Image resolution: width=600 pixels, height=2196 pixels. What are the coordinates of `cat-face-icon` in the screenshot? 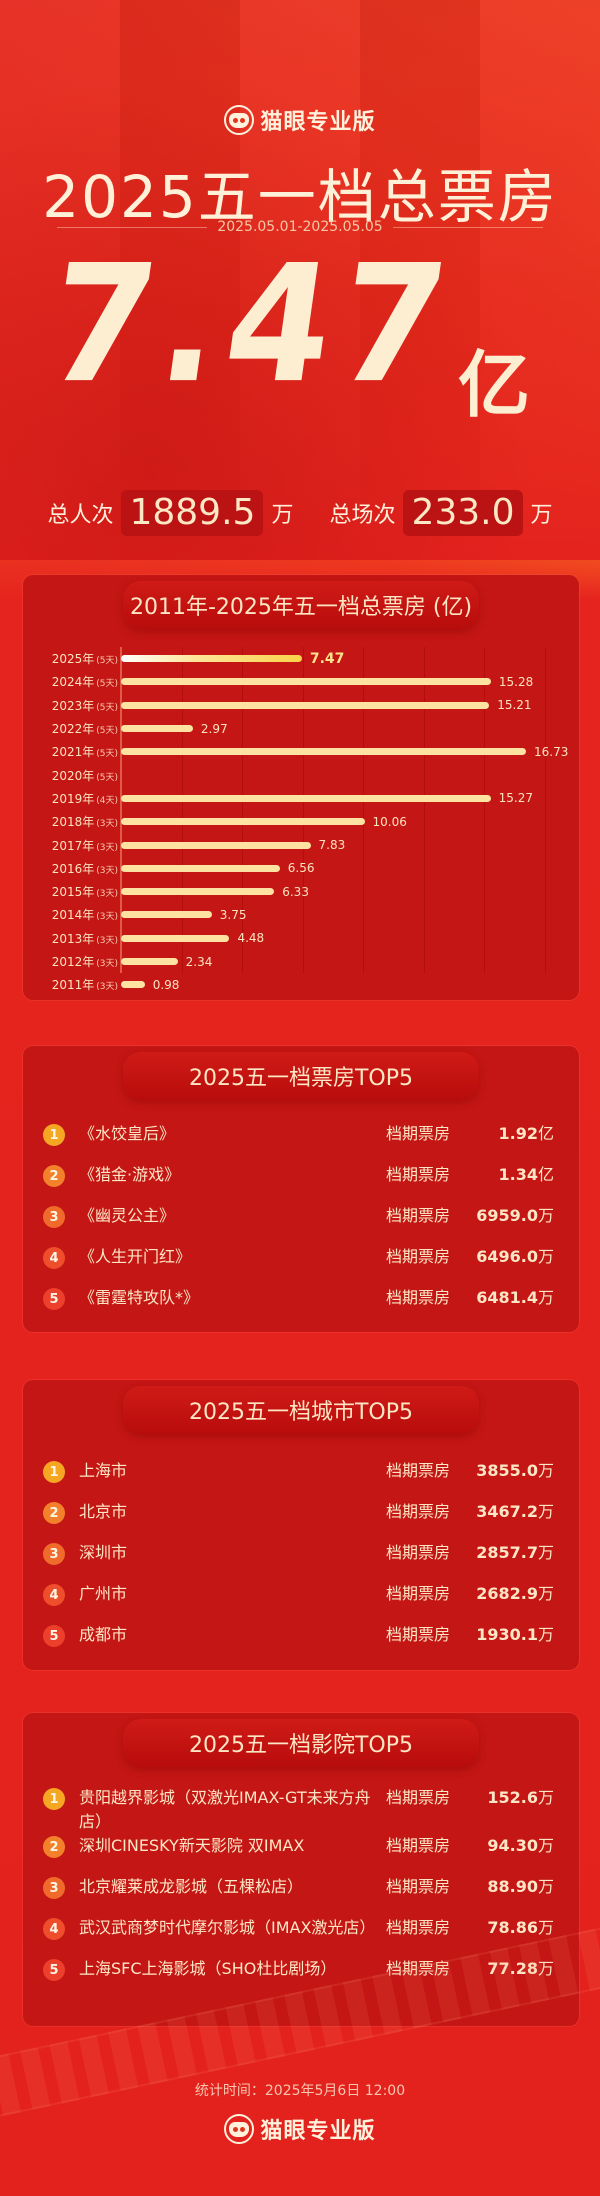 It's located at (239, 2129).